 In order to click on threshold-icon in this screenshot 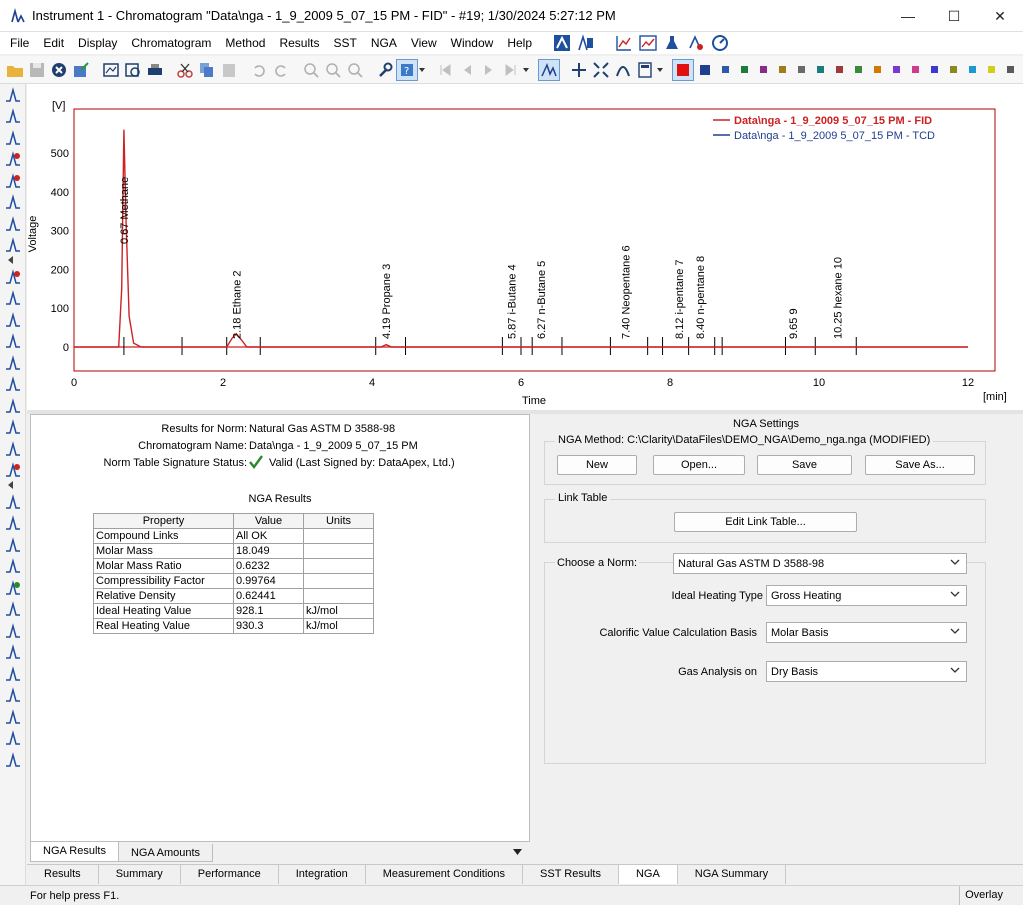, I will do `click(13, 567)`.